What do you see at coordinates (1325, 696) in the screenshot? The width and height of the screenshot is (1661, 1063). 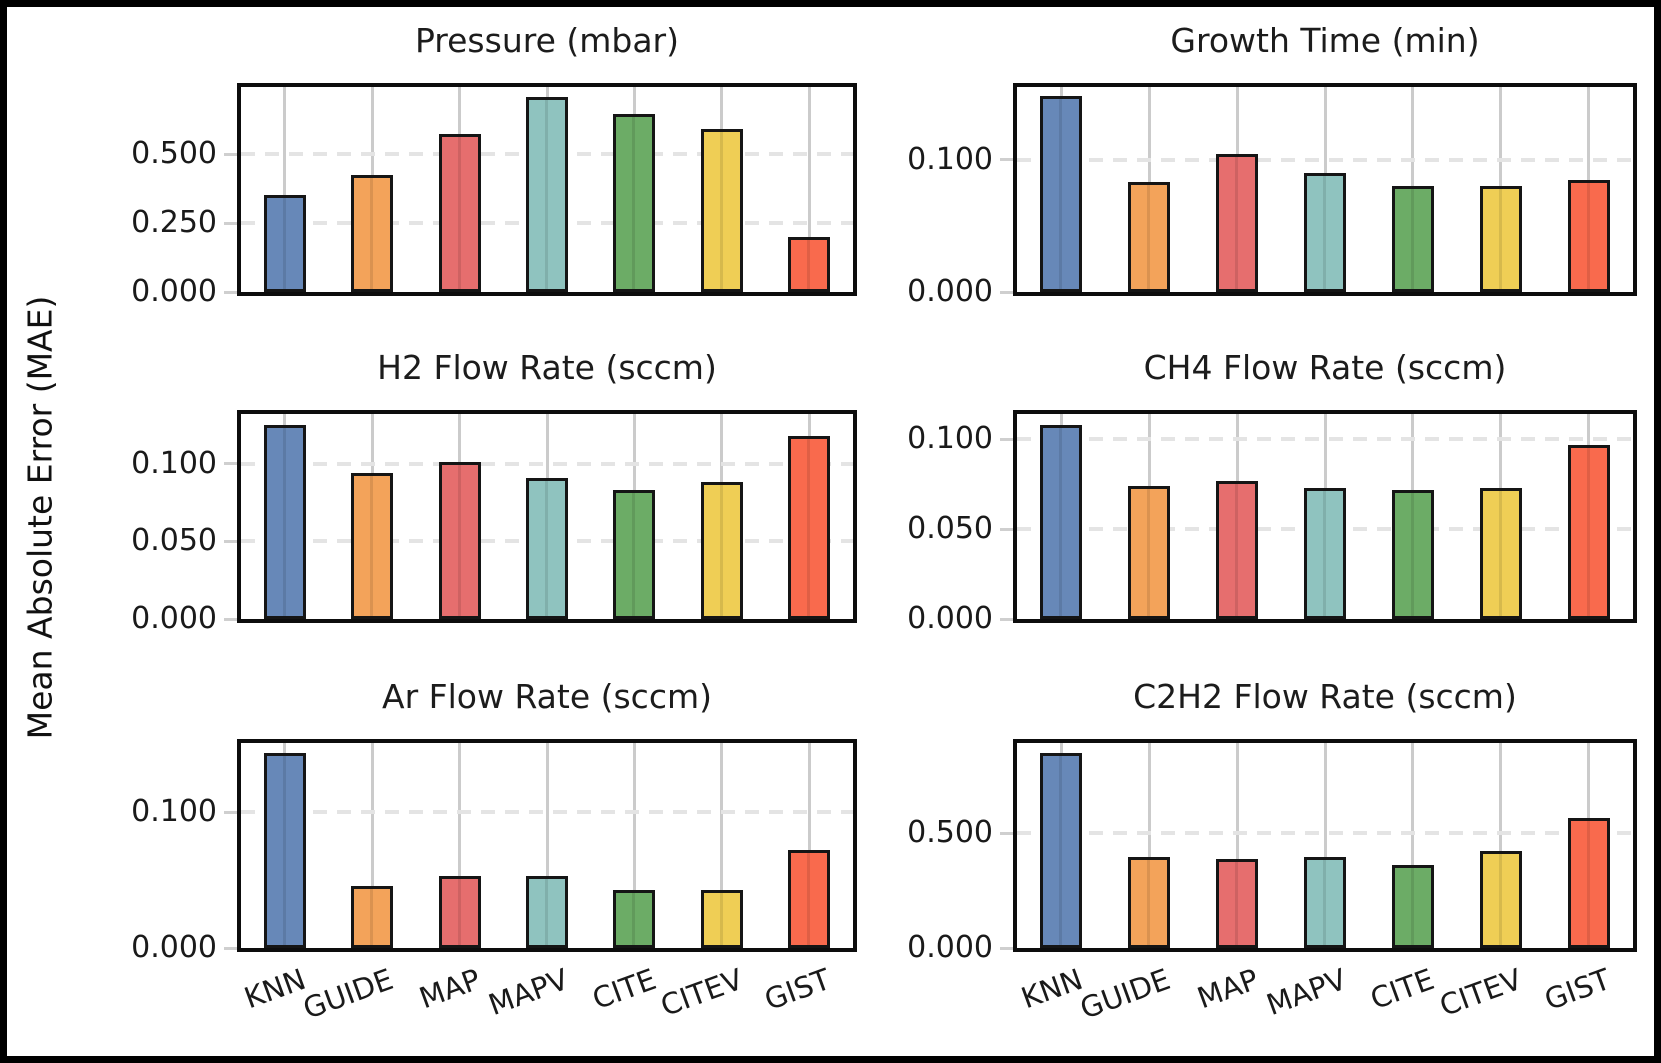 I see `chart-title: C2H2 Flow Rate (sccm)` at bounding box center [1325, 696].